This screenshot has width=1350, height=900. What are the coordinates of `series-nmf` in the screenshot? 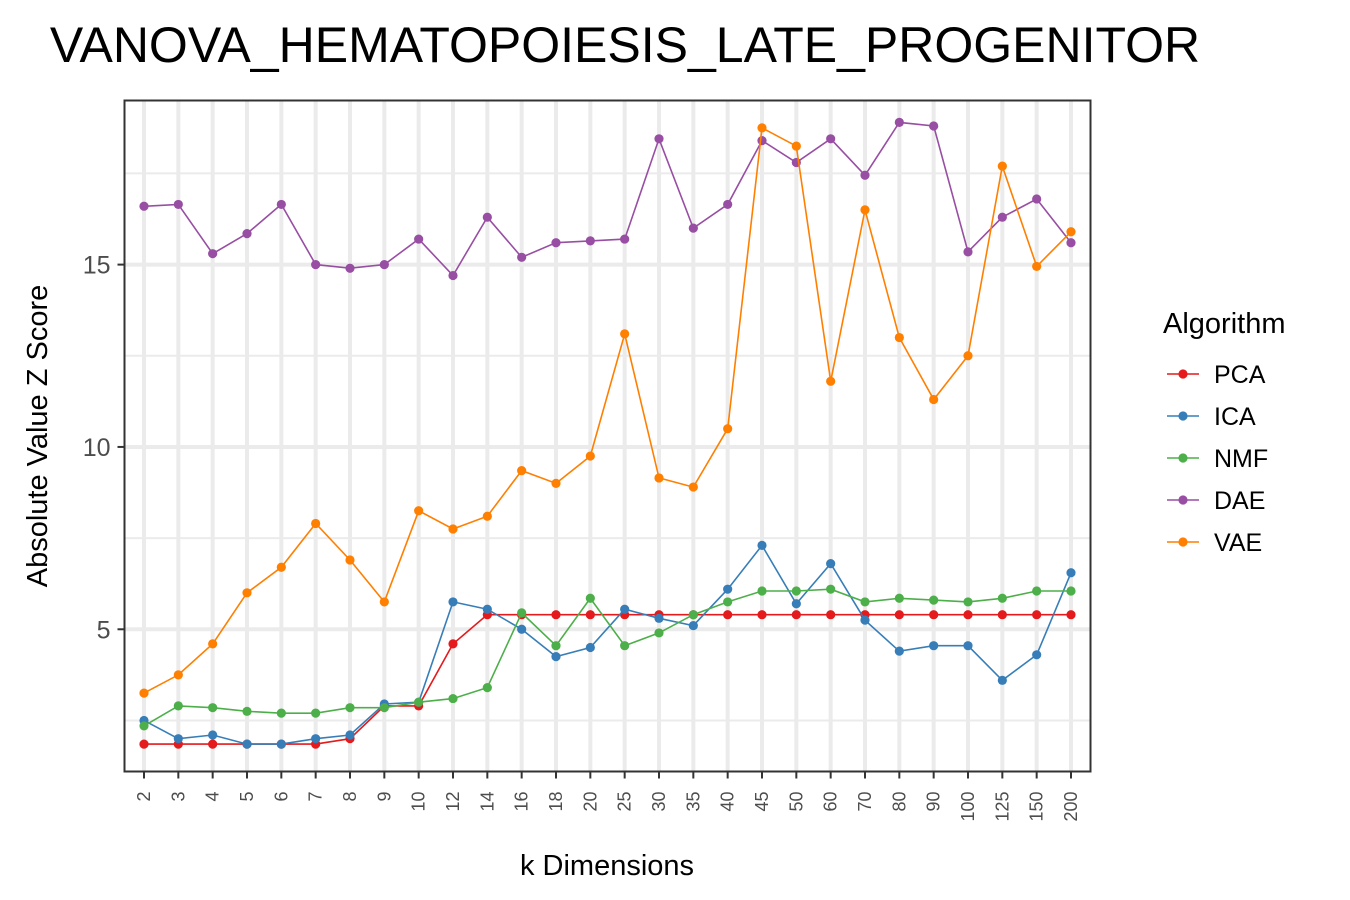 It's located at (607, 657).